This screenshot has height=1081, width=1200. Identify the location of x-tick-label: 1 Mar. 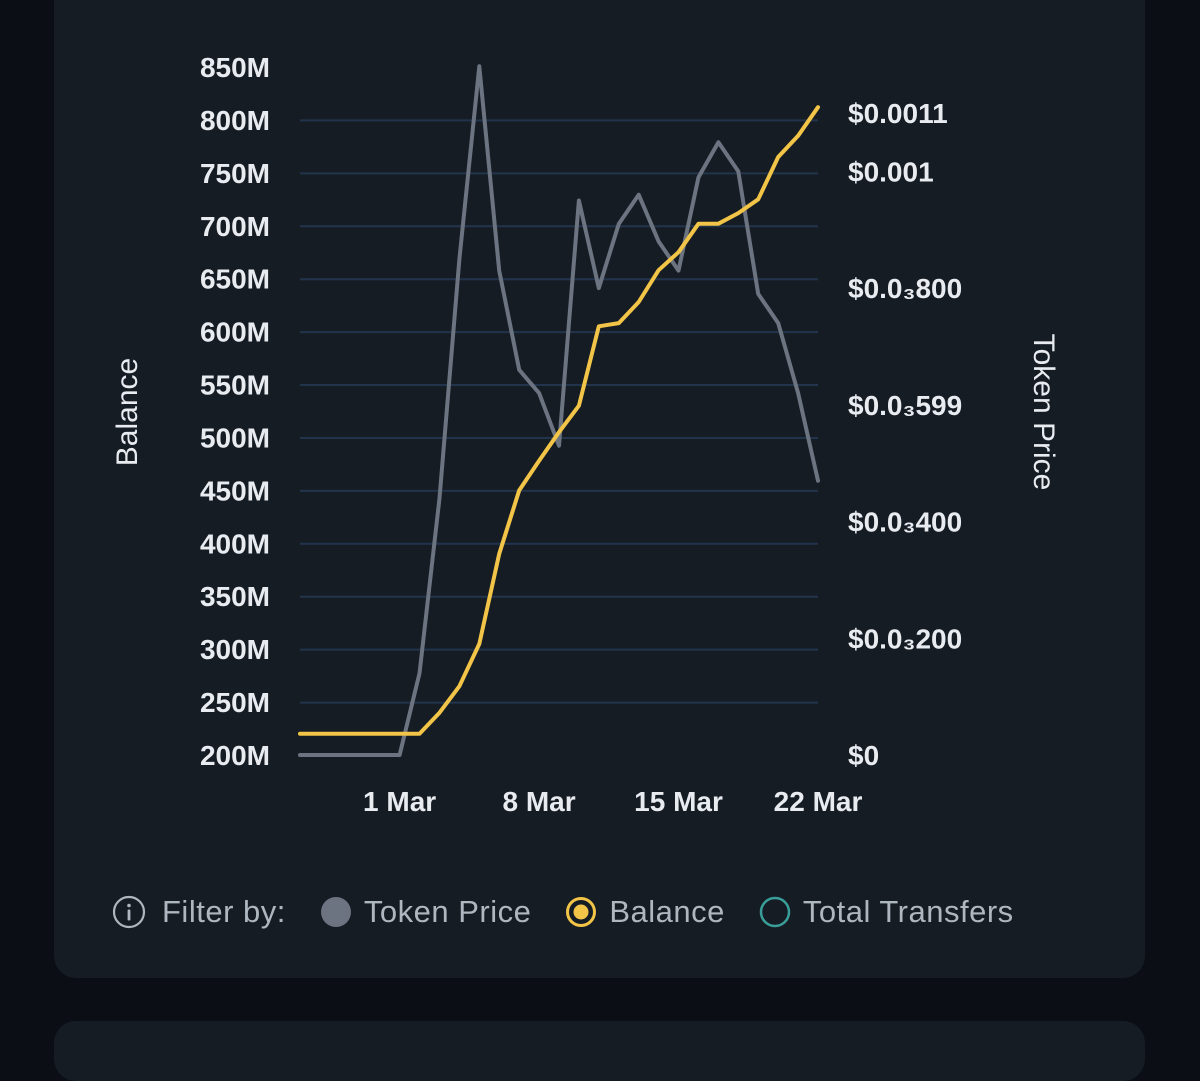
(399, 801).